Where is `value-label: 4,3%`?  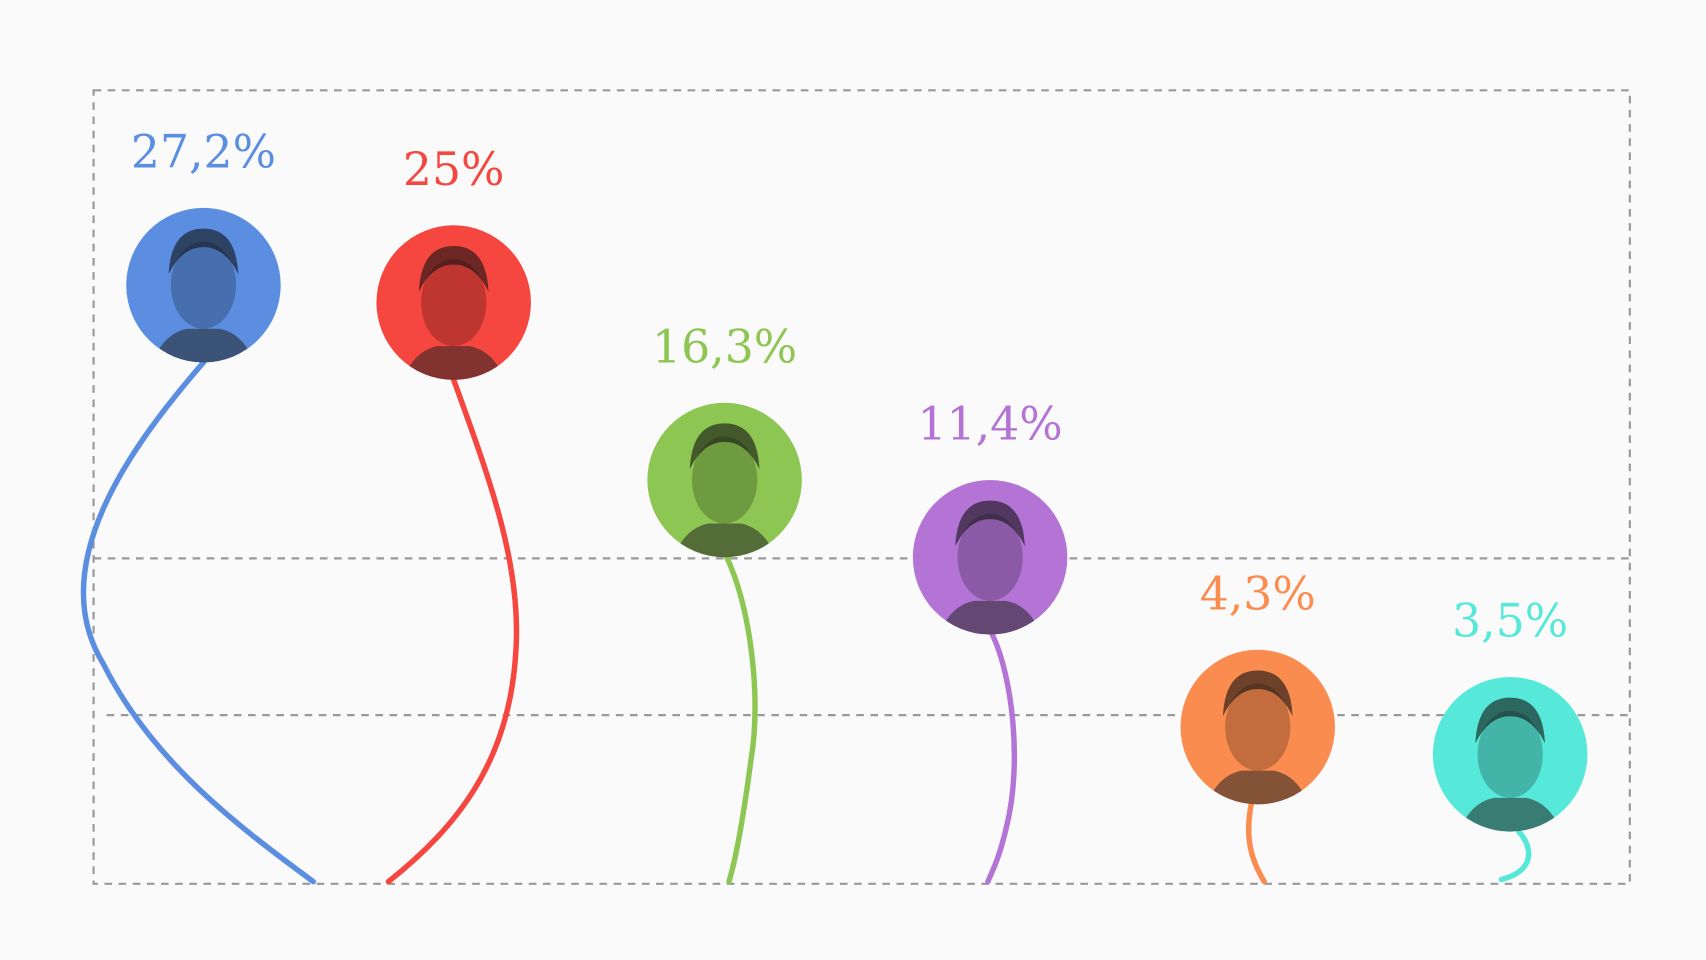 value-label: 4,3% is located at coordinates (1258, 594).